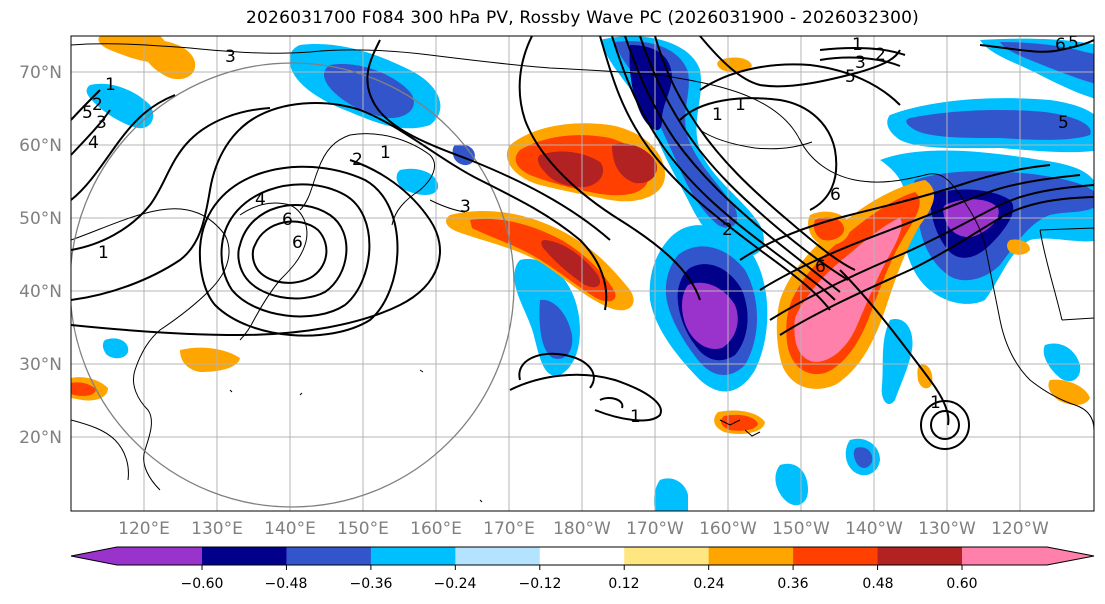  I want to click on lon-label: 130°W, so click(947, 529).